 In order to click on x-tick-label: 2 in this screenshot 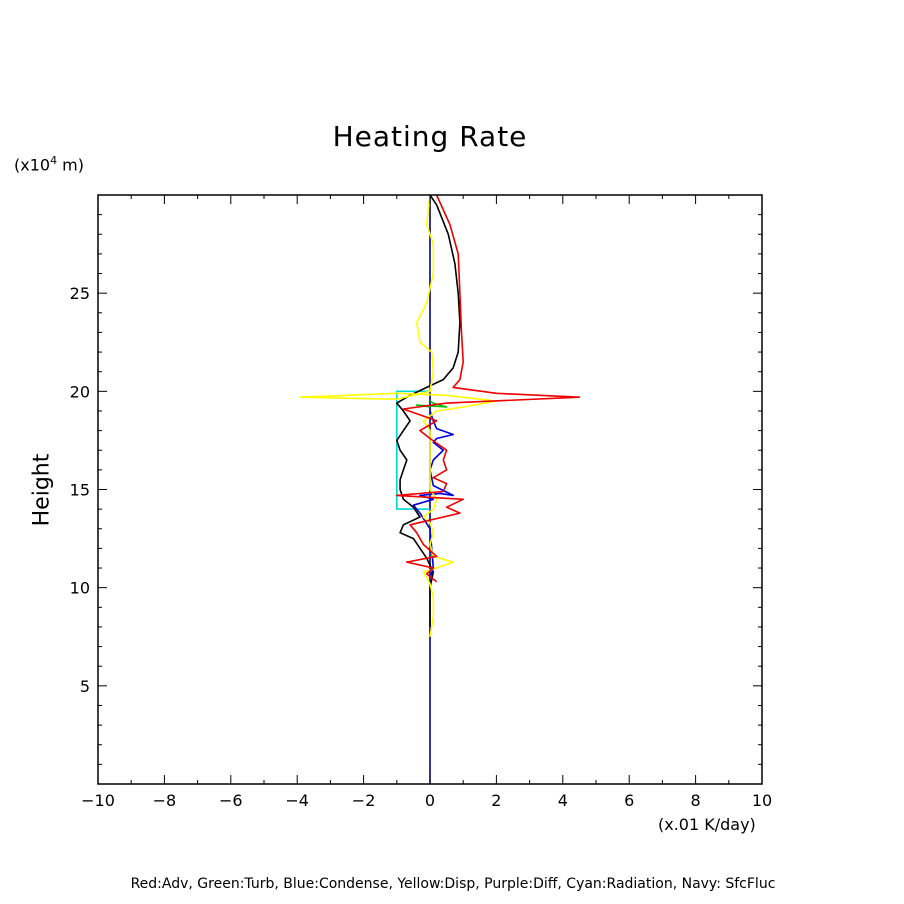, I will do `click(496, 800)`.